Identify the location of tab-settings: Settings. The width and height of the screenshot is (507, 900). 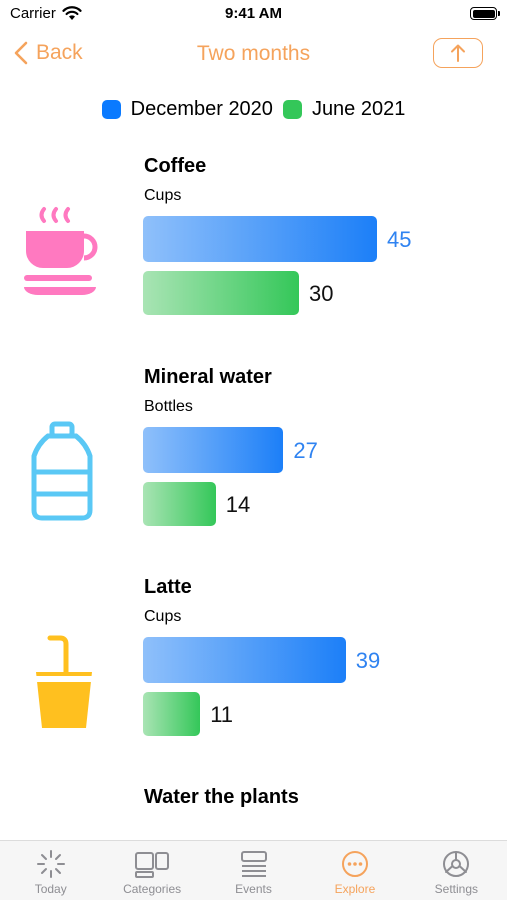
(456, 870).